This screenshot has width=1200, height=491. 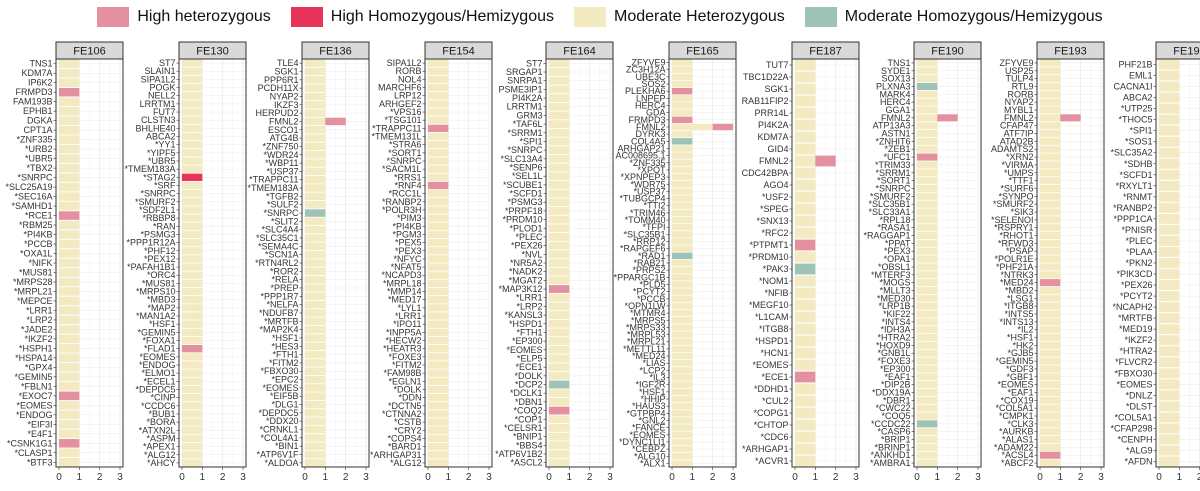 I want to click on bar-usp37, so click(x=315, y=171).